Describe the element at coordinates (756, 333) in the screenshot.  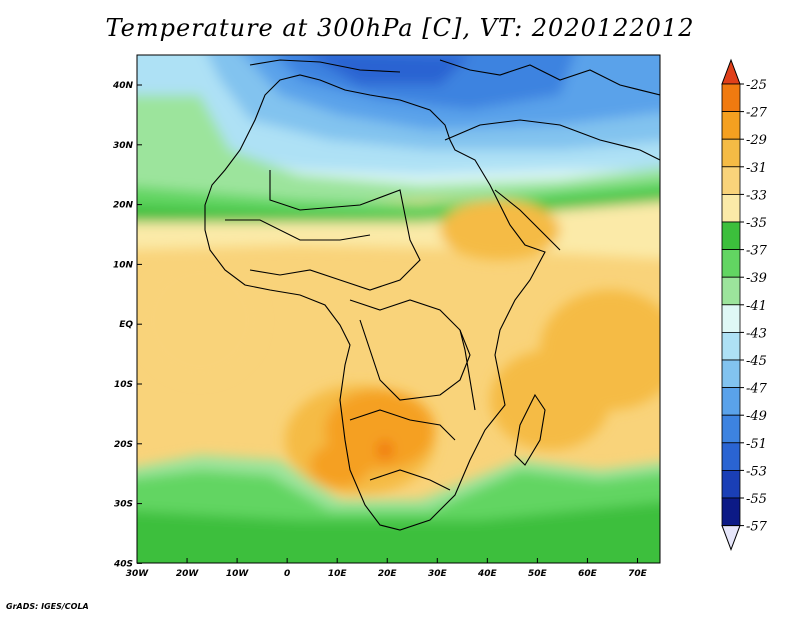
I see `colorbar-label: -43` at that location.